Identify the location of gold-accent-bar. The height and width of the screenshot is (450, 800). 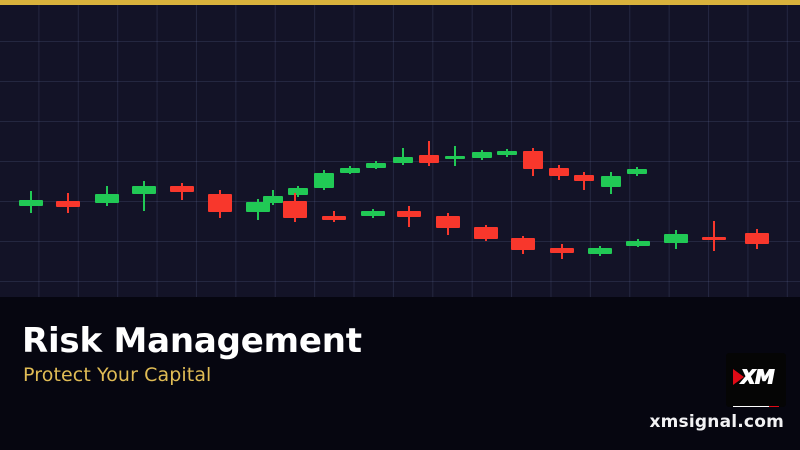
(400, 2).